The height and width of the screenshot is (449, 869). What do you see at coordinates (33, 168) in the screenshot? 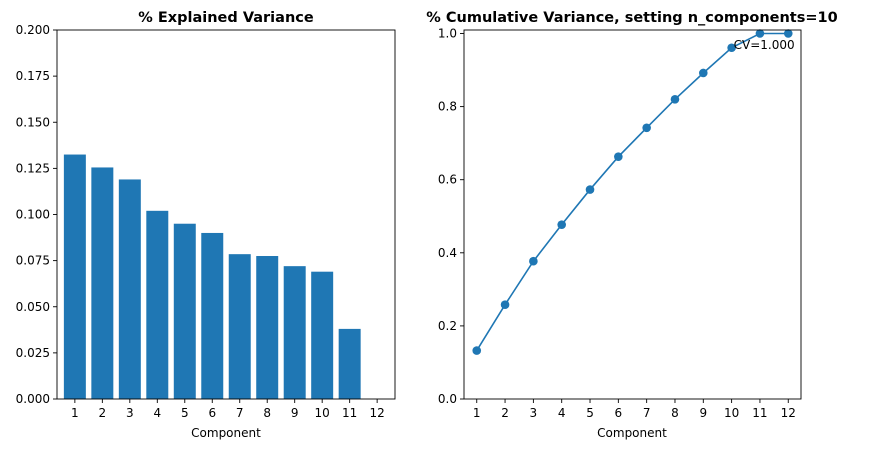
I see `y-tick-label: 0.125` at bounding box center [33, 168].